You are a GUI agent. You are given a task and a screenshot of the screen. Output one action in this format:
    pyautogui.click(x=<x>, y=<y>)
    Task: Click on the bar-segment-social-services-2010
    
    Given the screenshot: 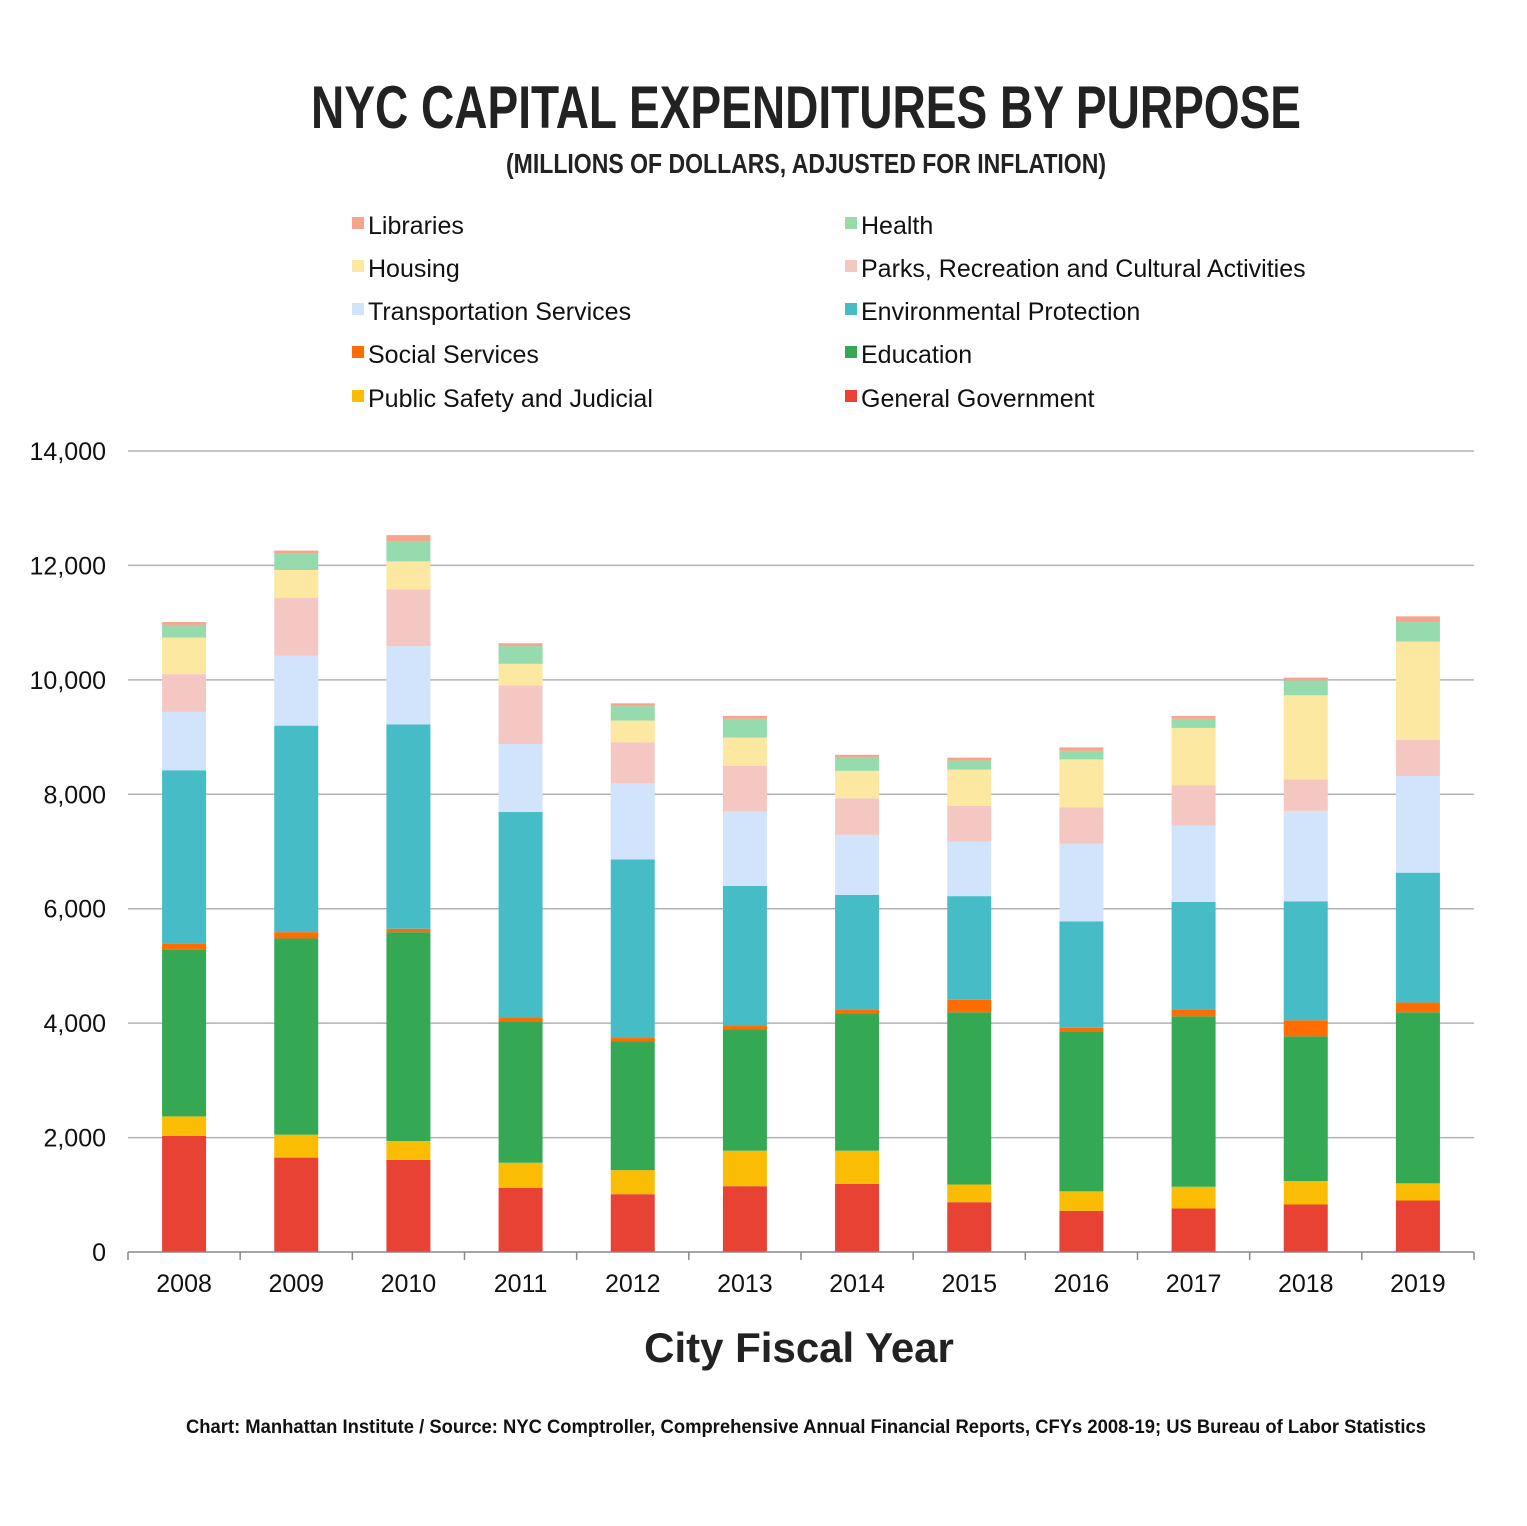 What is the action you would take?
    pyautogui.click(x=408, y=930)
    